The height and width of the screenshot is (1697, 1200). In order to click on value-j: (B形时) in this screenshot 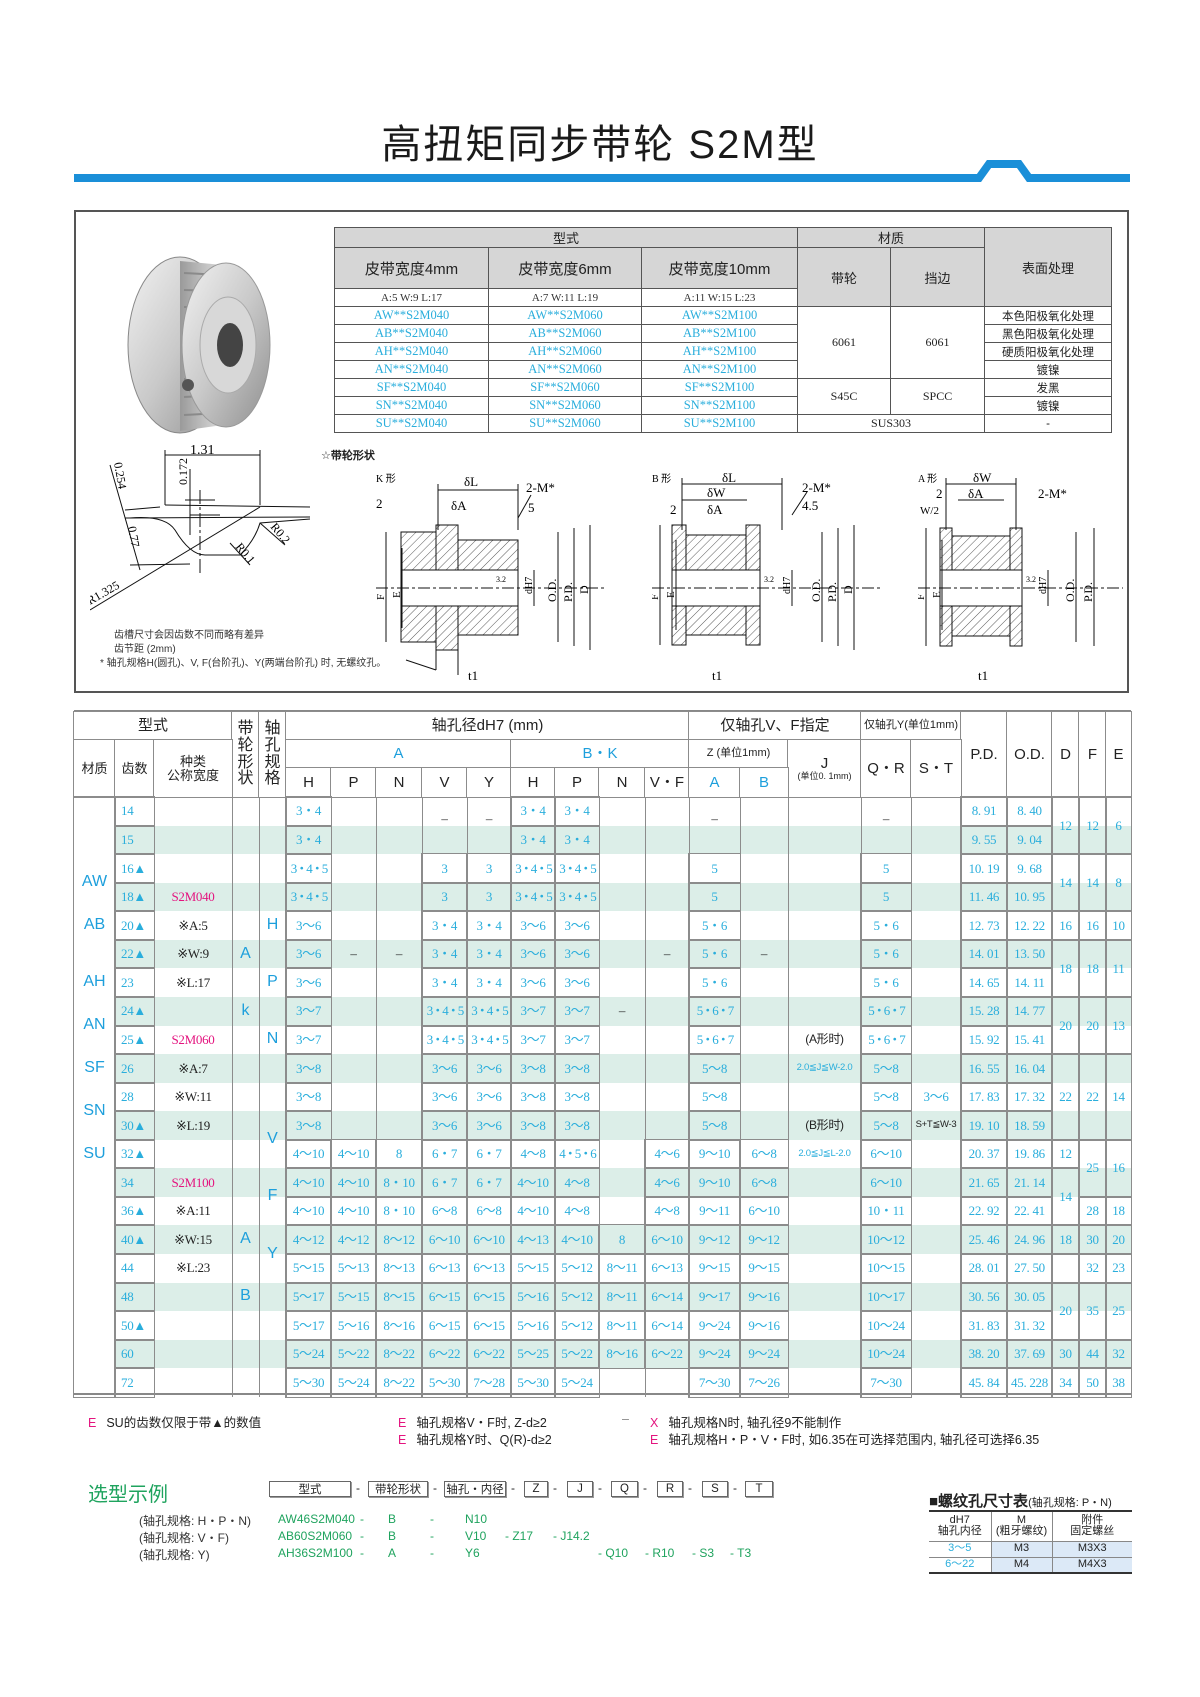, I will do `click(824, 1125)`.